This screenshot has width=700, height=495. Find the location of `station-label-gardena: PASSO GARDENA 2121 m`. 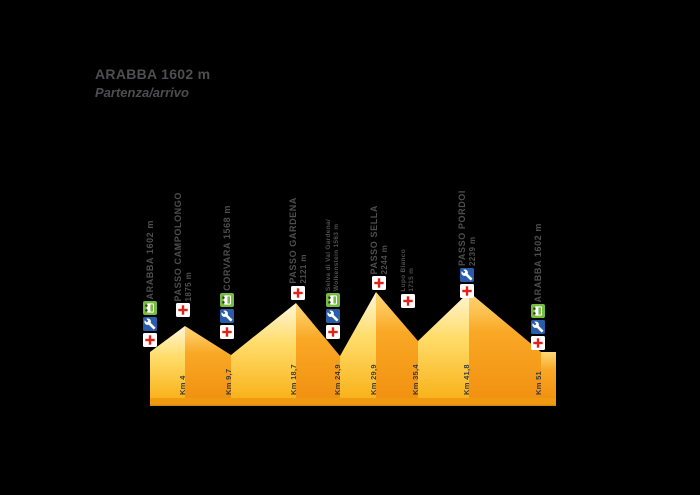

station-label-gardena: PASSO GARDENA 2121 m is located at coordinates (298, 240).